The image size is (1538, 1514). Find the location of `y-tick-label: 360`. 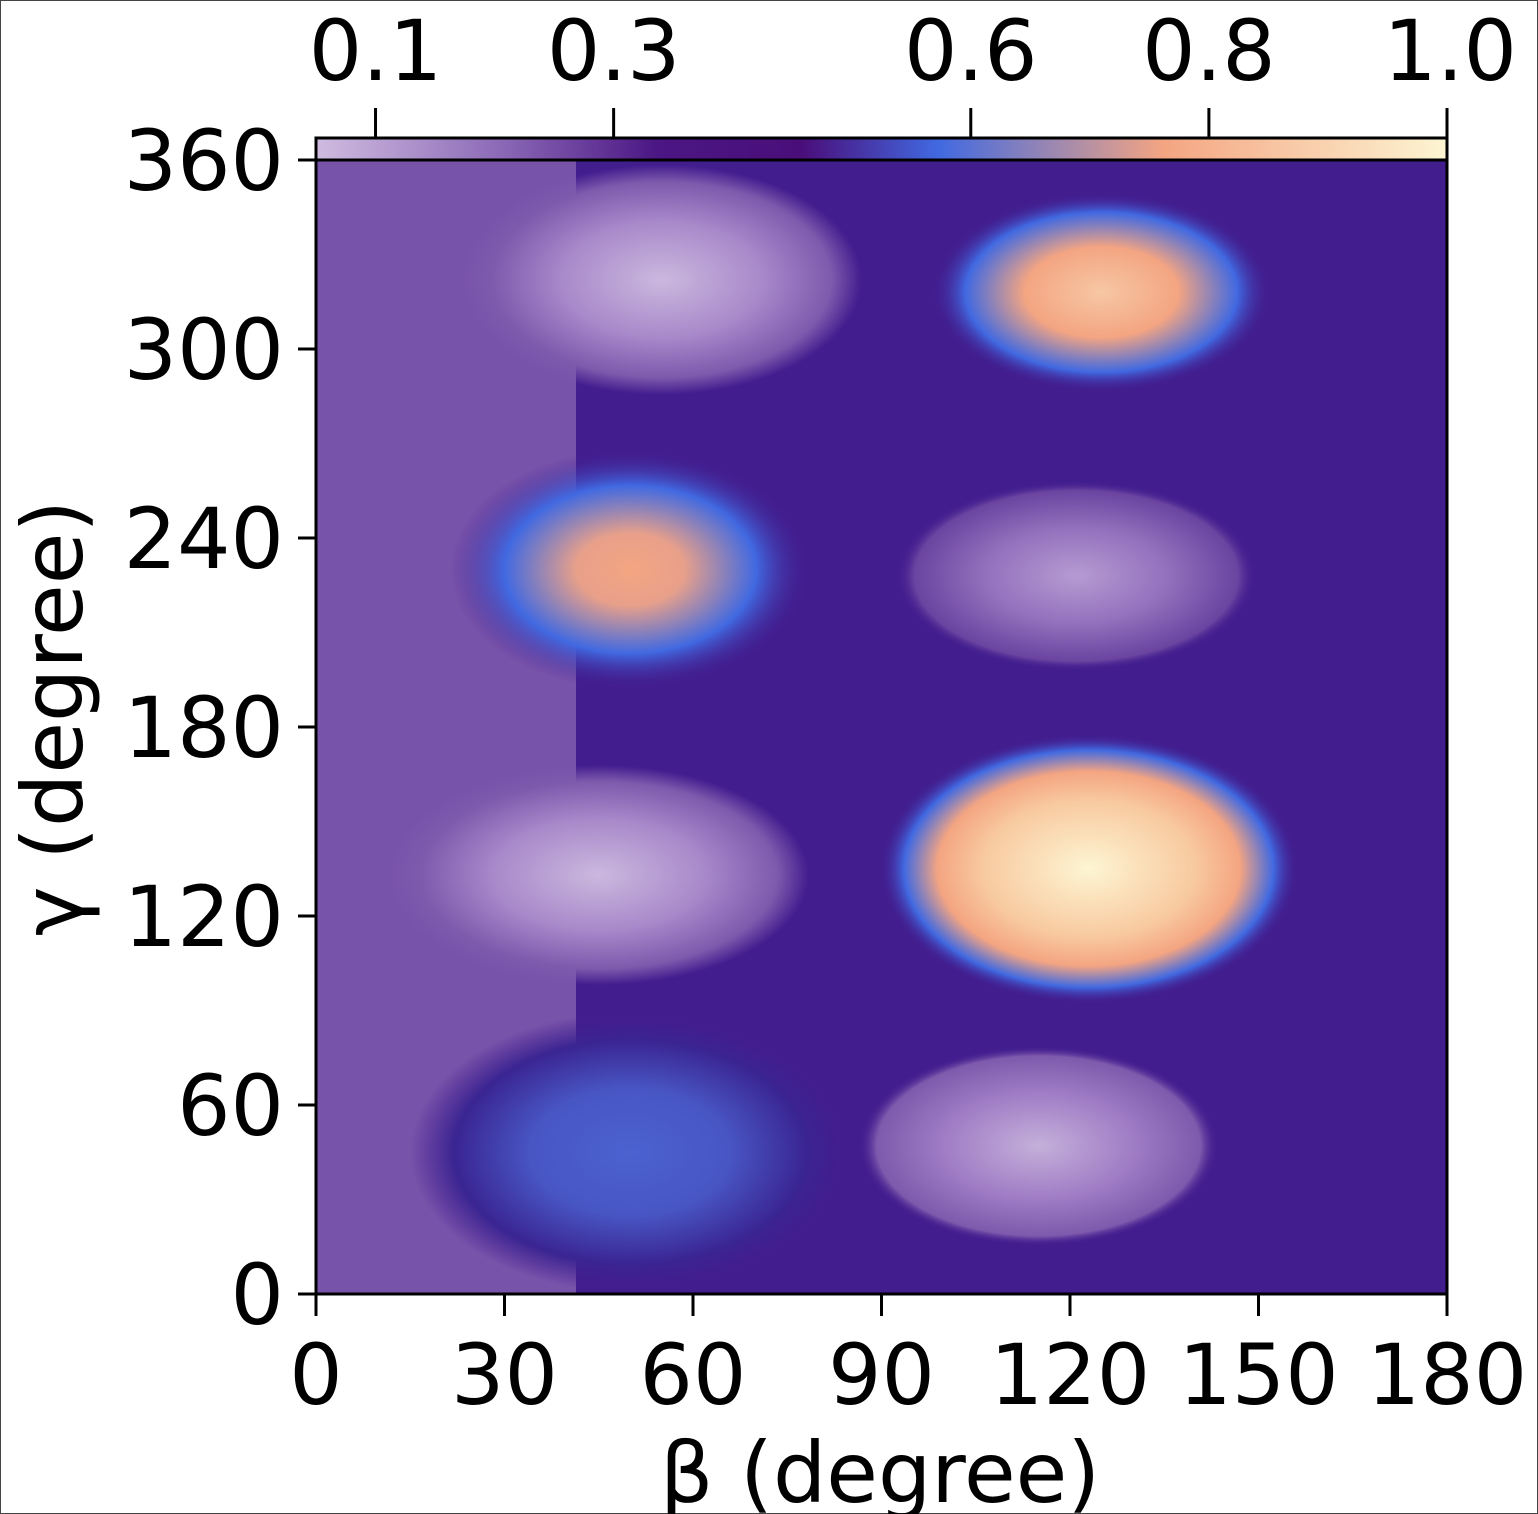

y-tick-label: 360 is located at coordinates (204, 161).